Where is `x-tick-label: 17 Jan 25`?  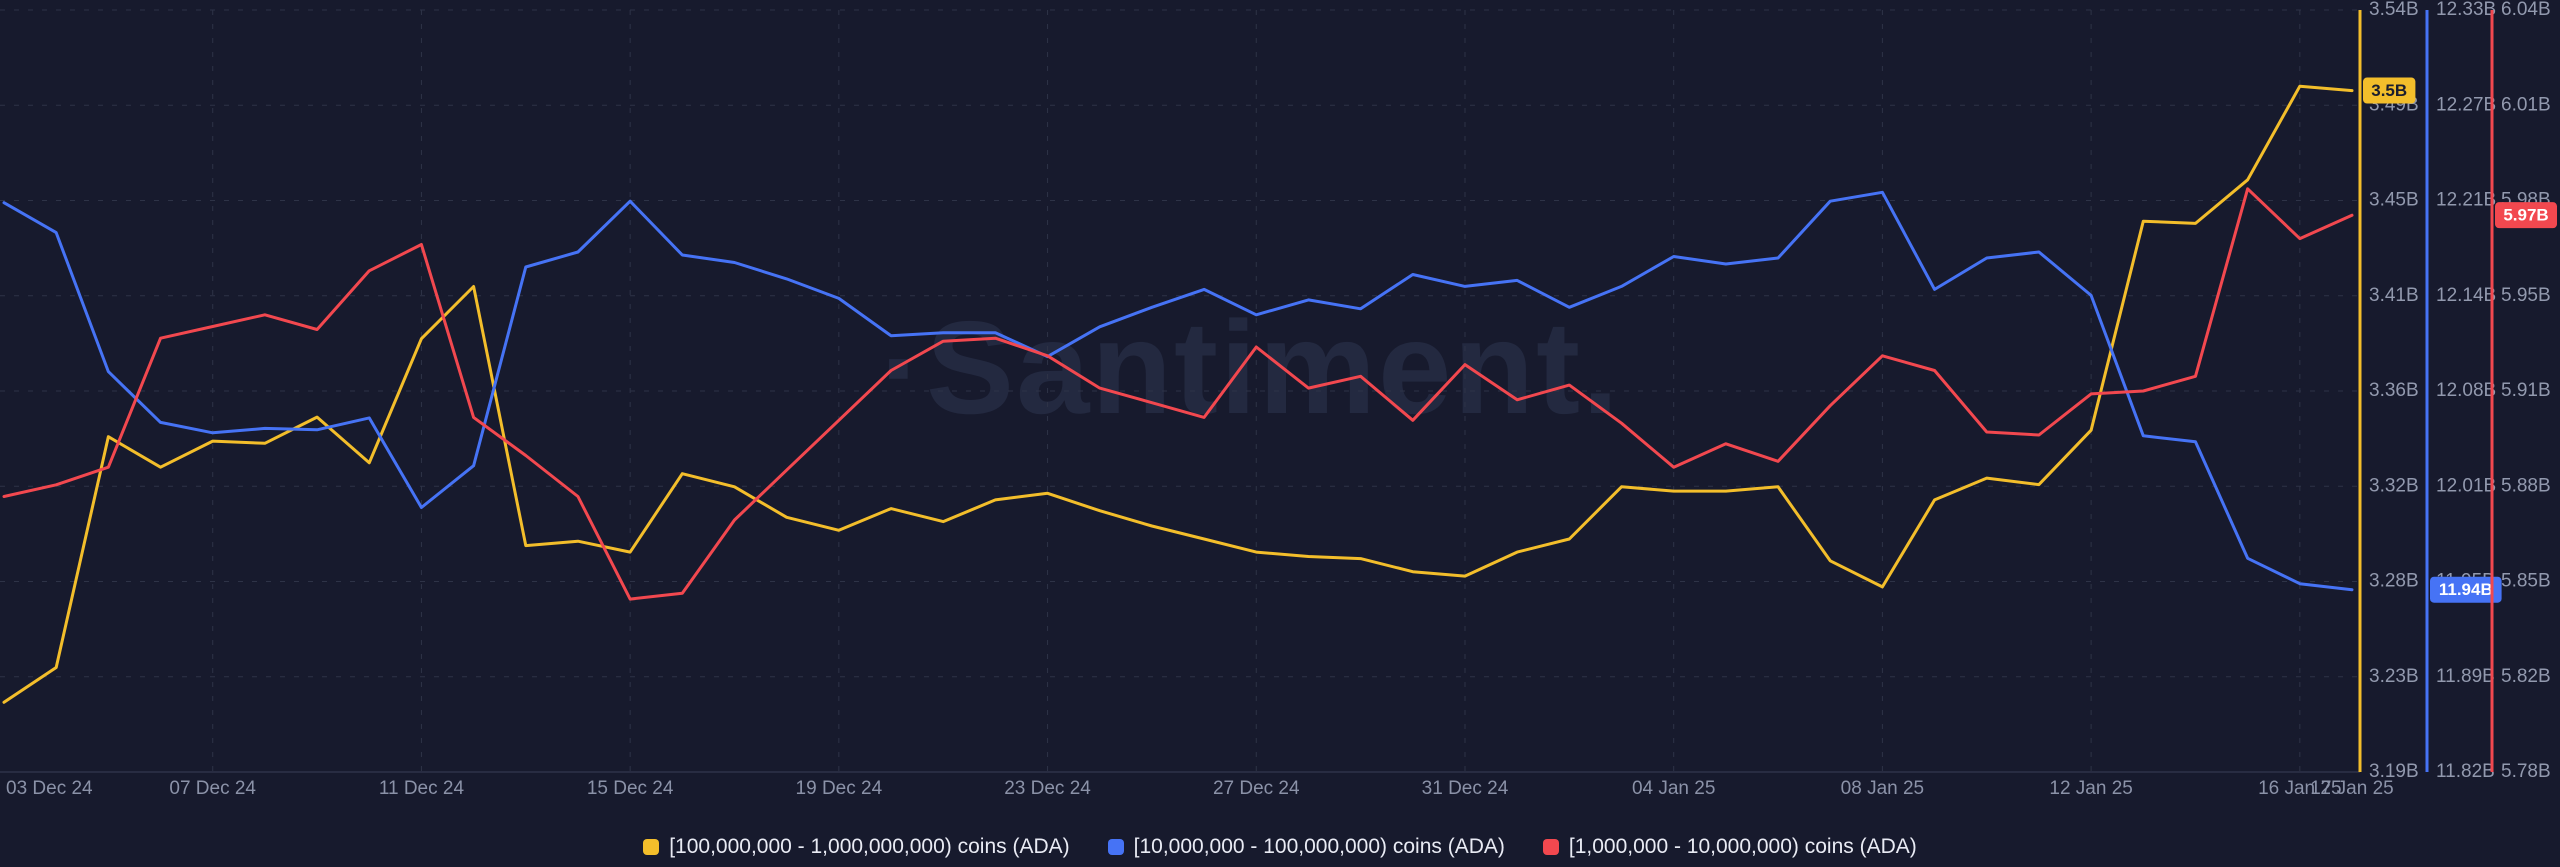 x-tick-label: 17 Jan 25 is located at coordinates (2351, 788).